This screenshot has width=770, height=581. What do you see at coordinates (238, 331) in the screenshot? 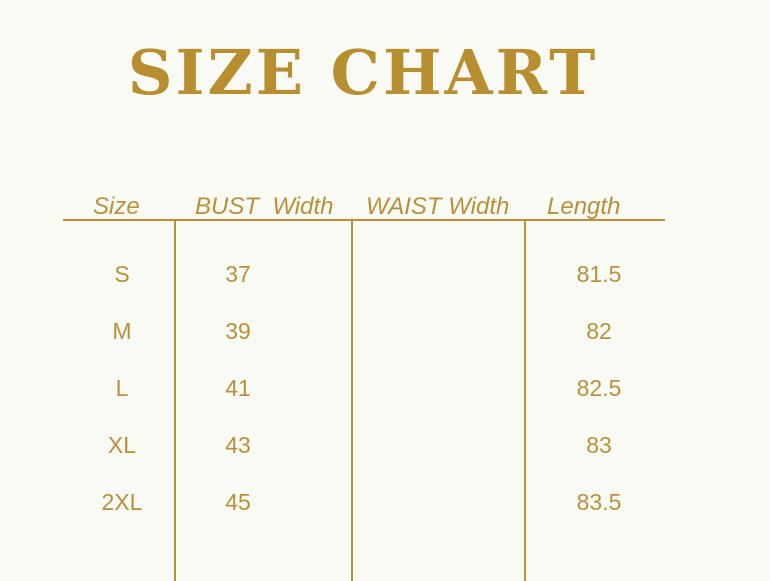
I see `cell-bust: 39` at bounding box center [238, 331].